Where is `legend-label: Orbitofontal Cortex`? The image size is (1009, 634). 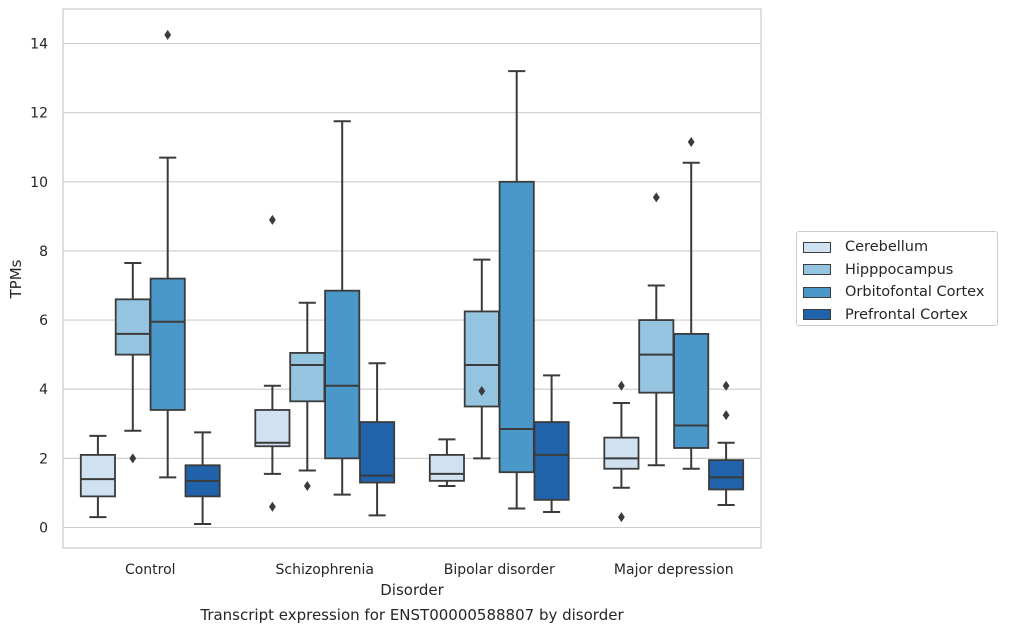
legend-label: Orbitofontal Cortex is located at coordinates (915, 292).